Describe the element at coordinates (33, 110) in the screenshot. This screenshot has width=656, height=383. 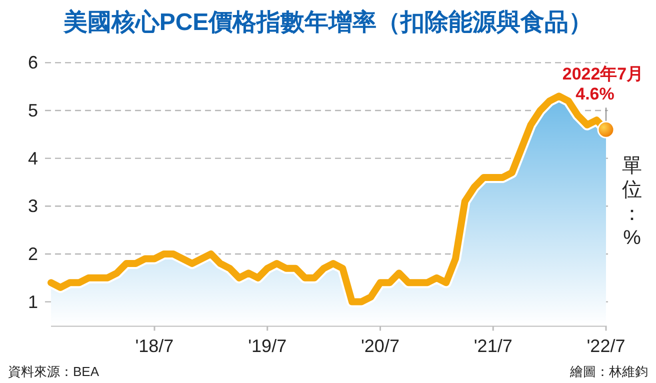
I see `y-tick-label: 5` at that location.